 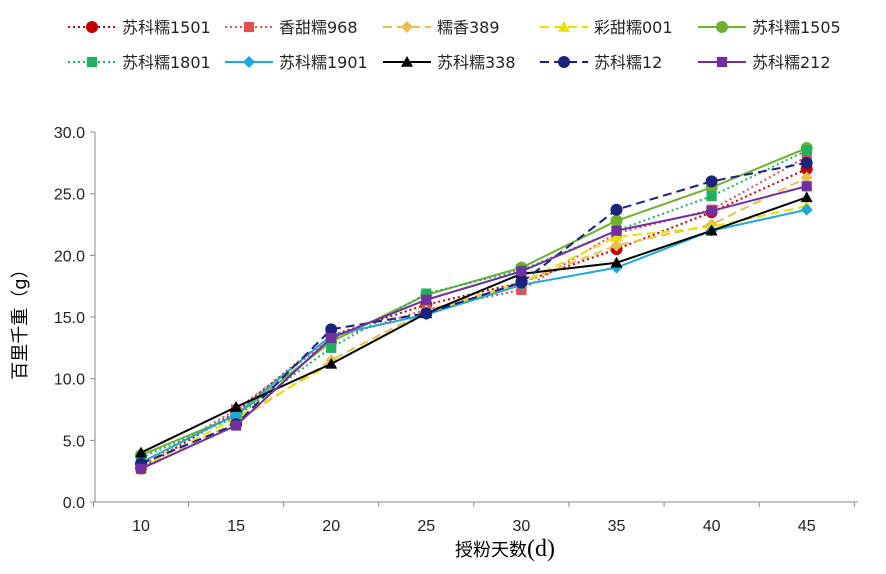 I want to click on legend-item: 苏科糯1901, so click(x=296, y=62).